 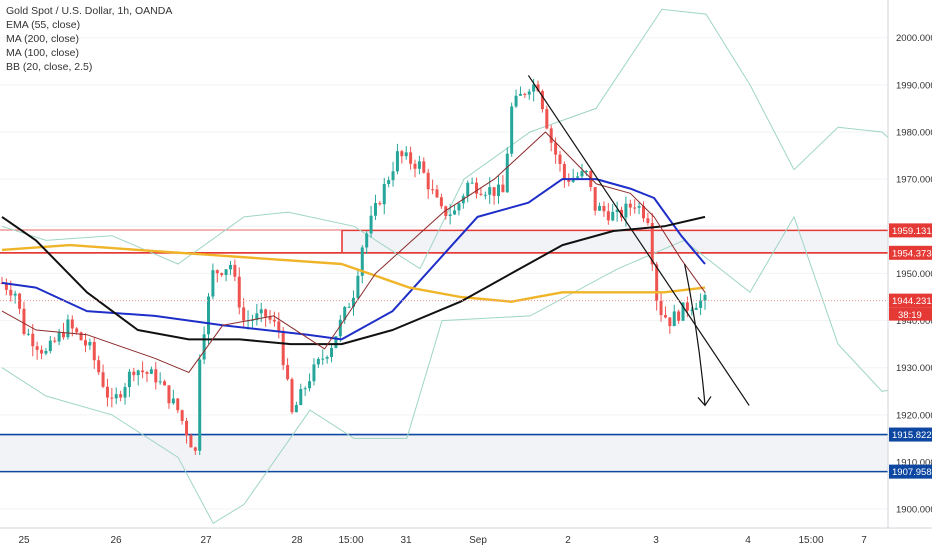 What do you see at coordinates (914, 133) in the screenshot?
I see `y-tick-label: 1980.000` at bounding box center [914, 133].